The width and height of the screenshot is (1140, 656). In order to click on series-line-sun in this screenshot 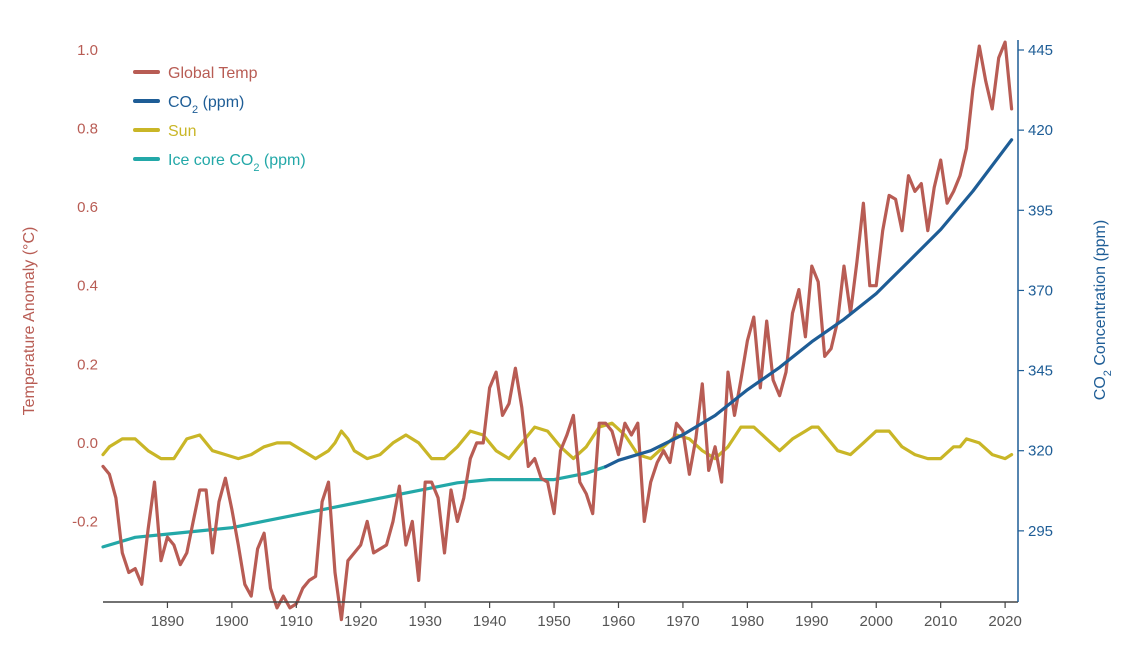, I will do `click(557, 441)`.